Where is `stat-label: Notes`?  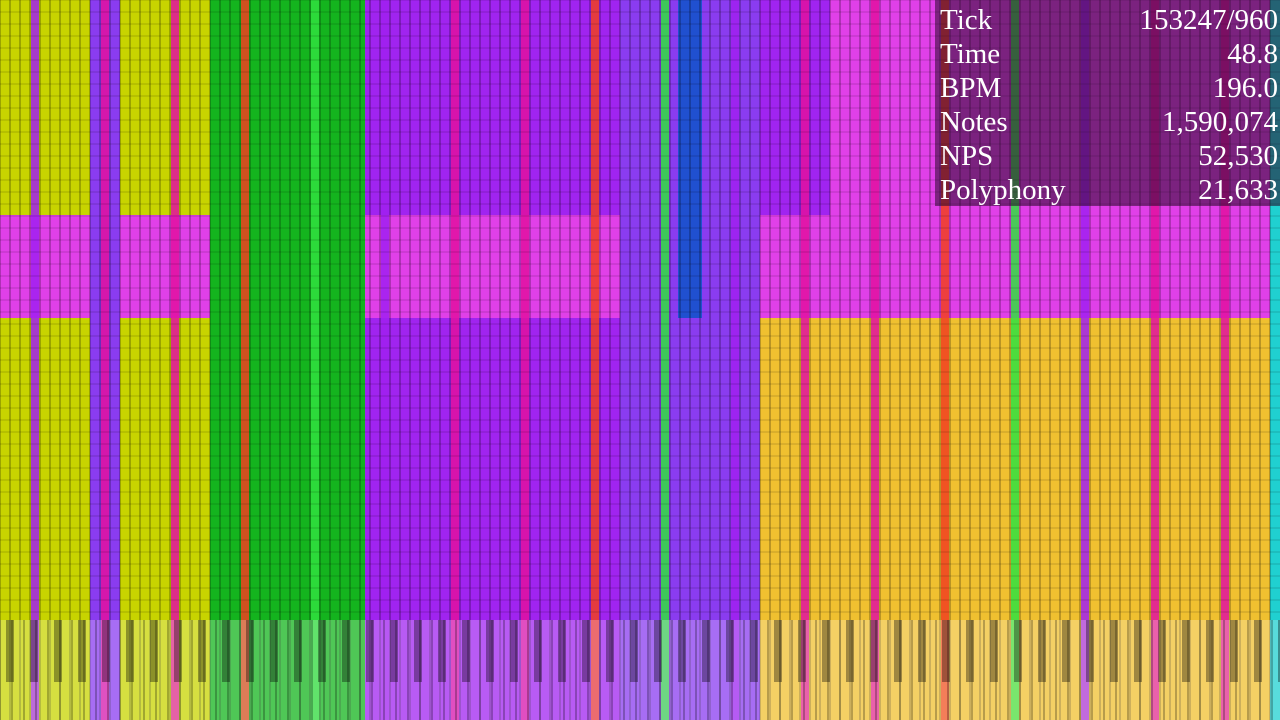
stat-label: Notes is located at coordinates (974, 122).